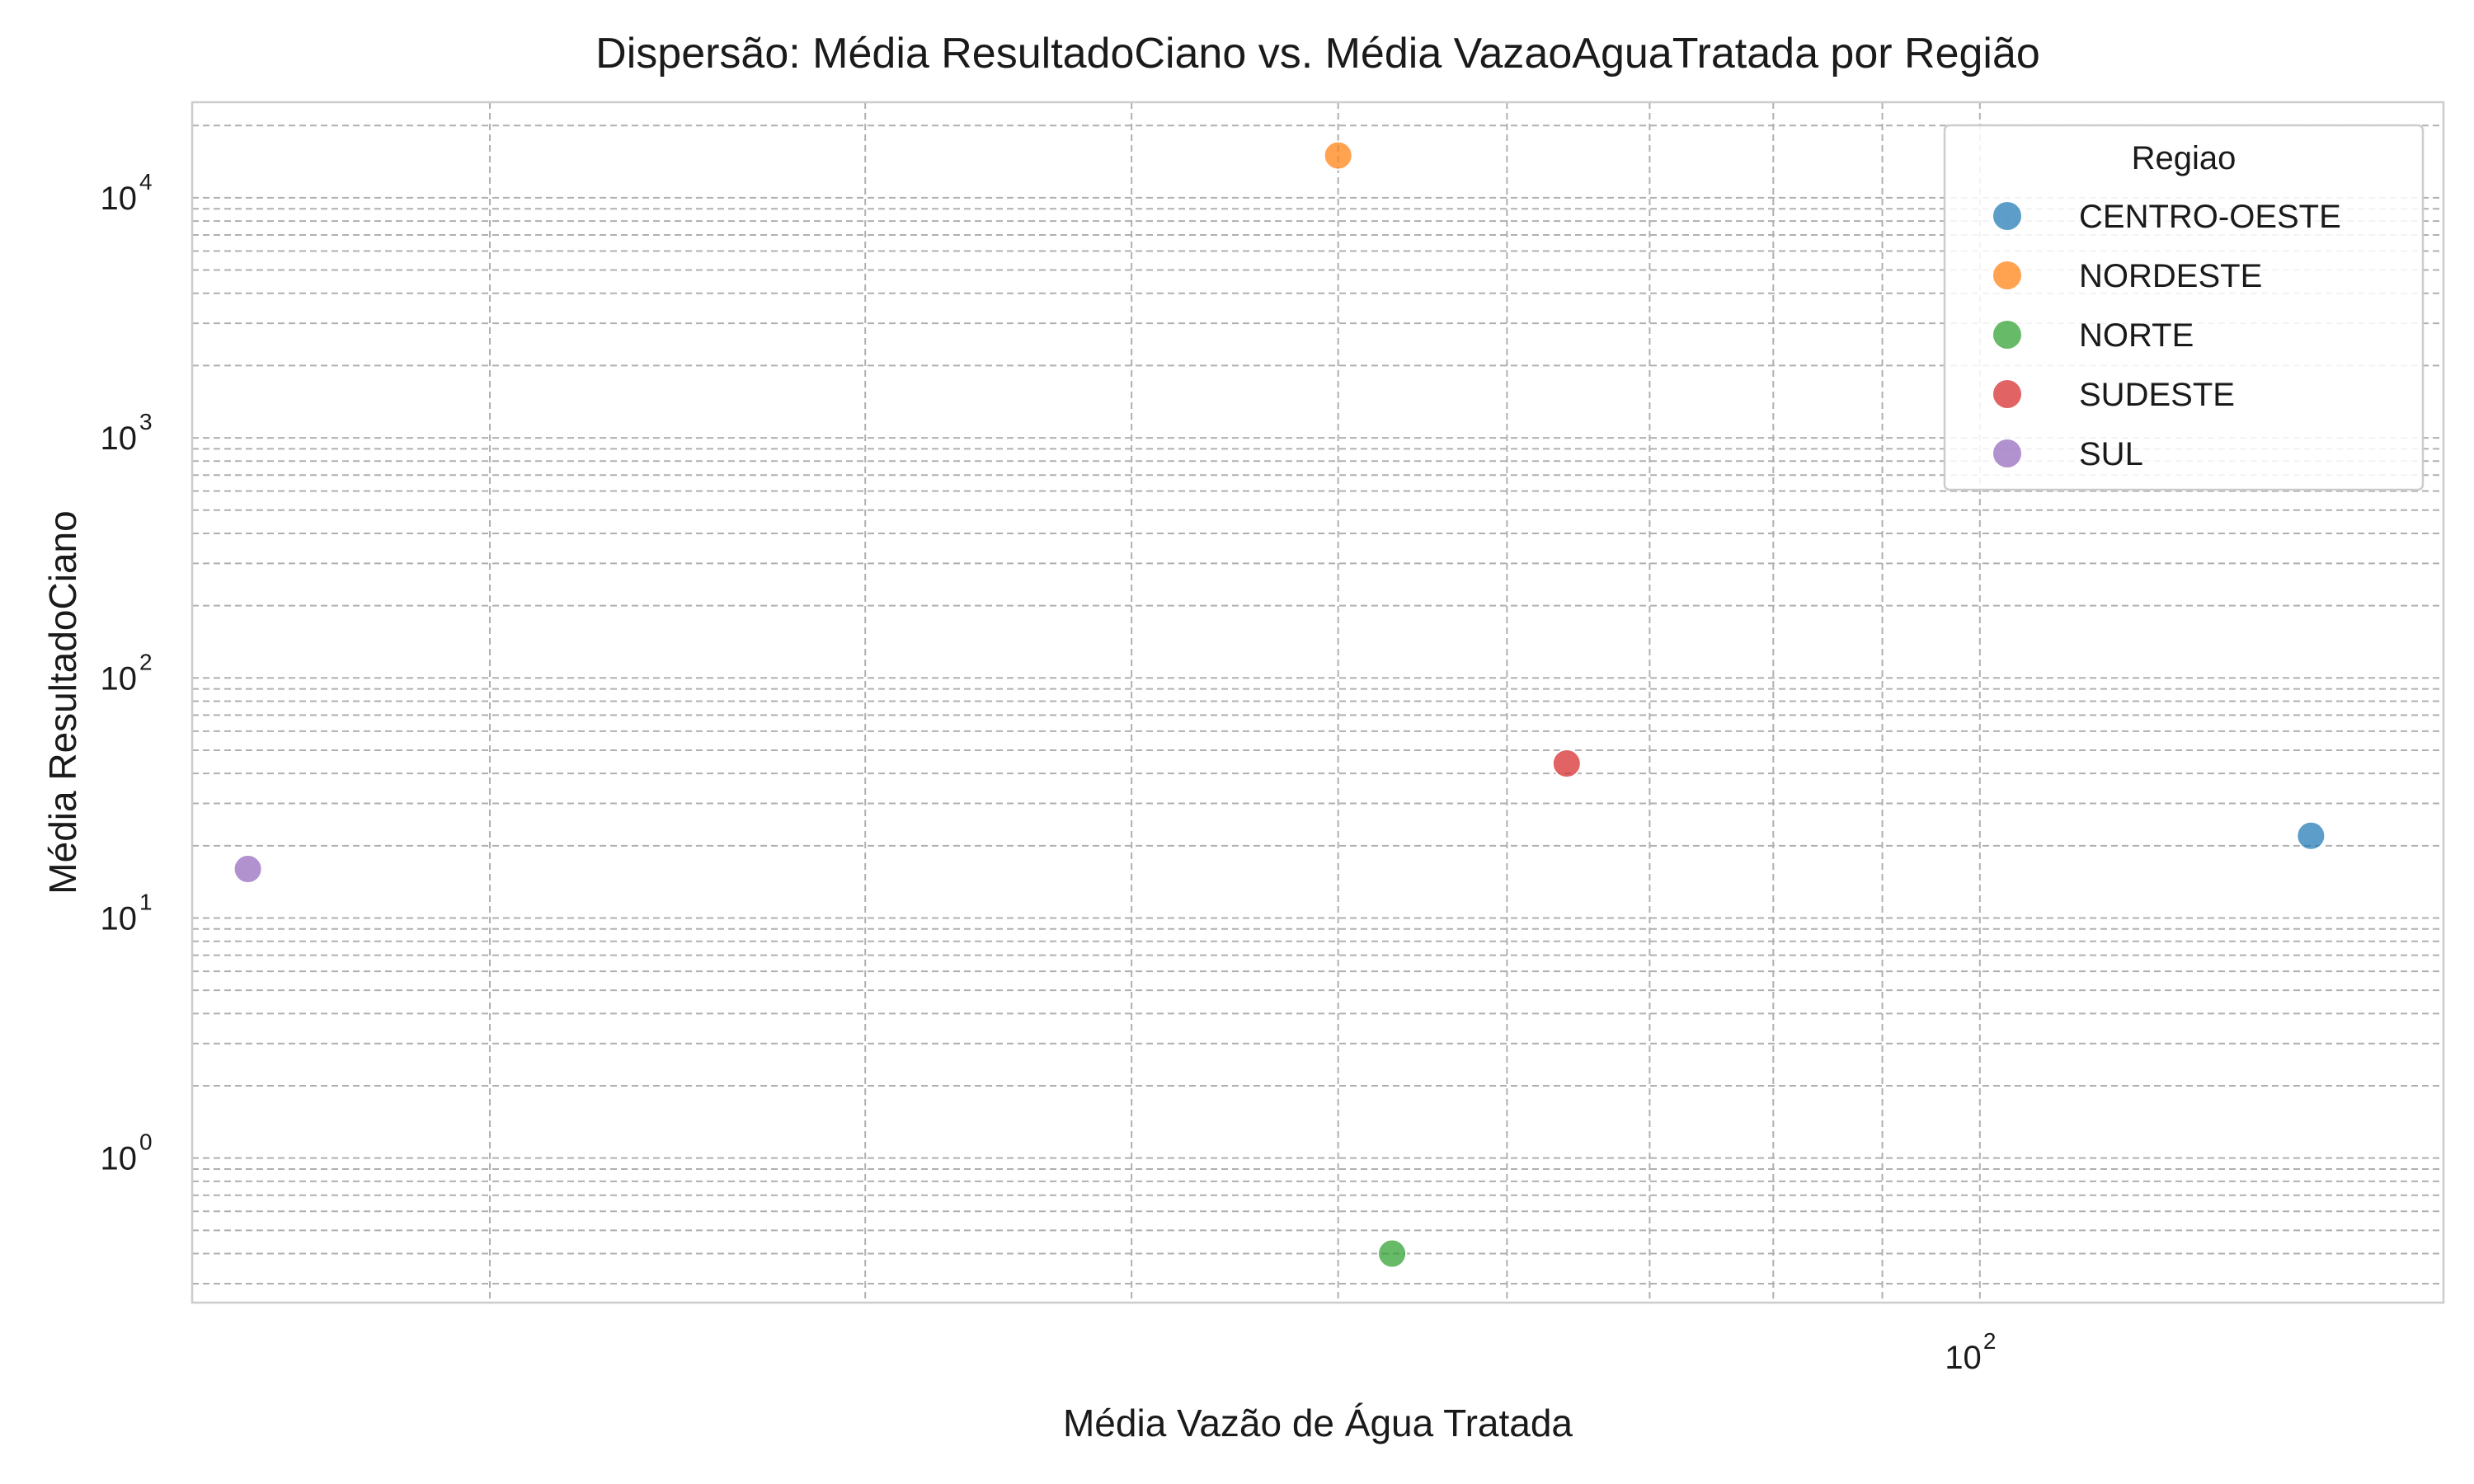 Image resolution: width=2474 pixels, height=1484 pixels. What do you see at coordinates (146, 182) in the screenshot?
I see `y-tick-exponent: 4` at bounding box center [146, 182].